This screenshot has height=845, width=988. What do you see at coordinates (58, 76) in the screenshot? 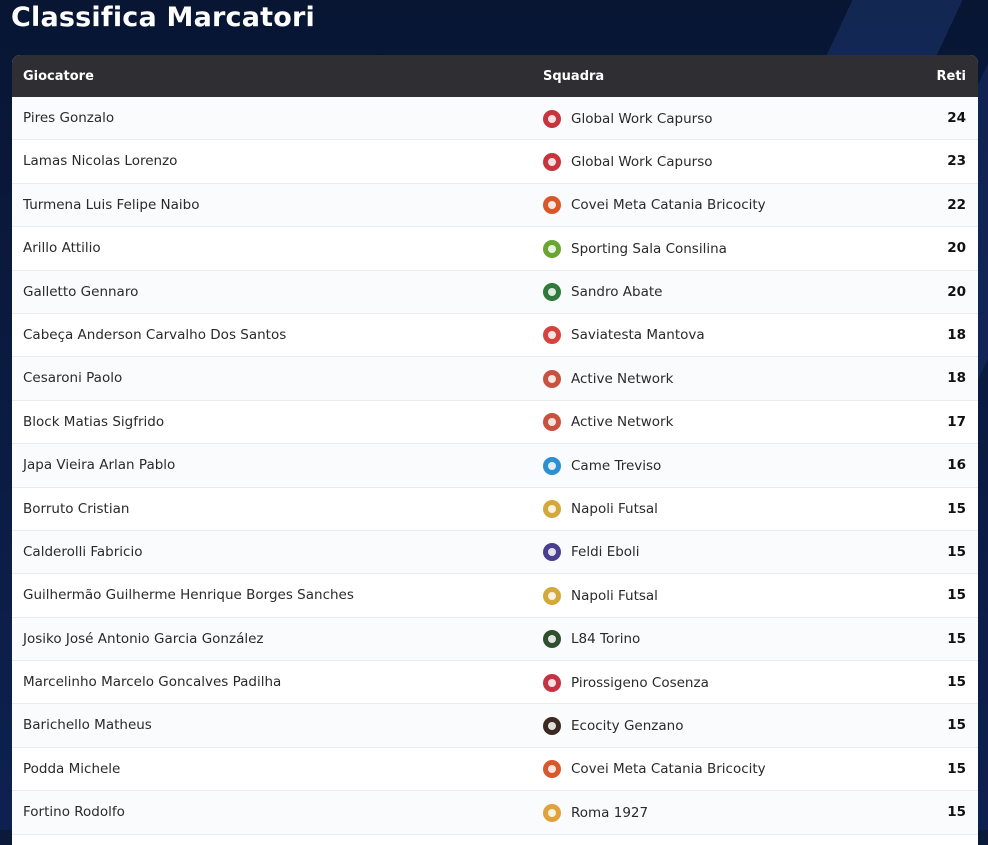
I see `header-player: Giocatore` at bounding box center [58, 76].